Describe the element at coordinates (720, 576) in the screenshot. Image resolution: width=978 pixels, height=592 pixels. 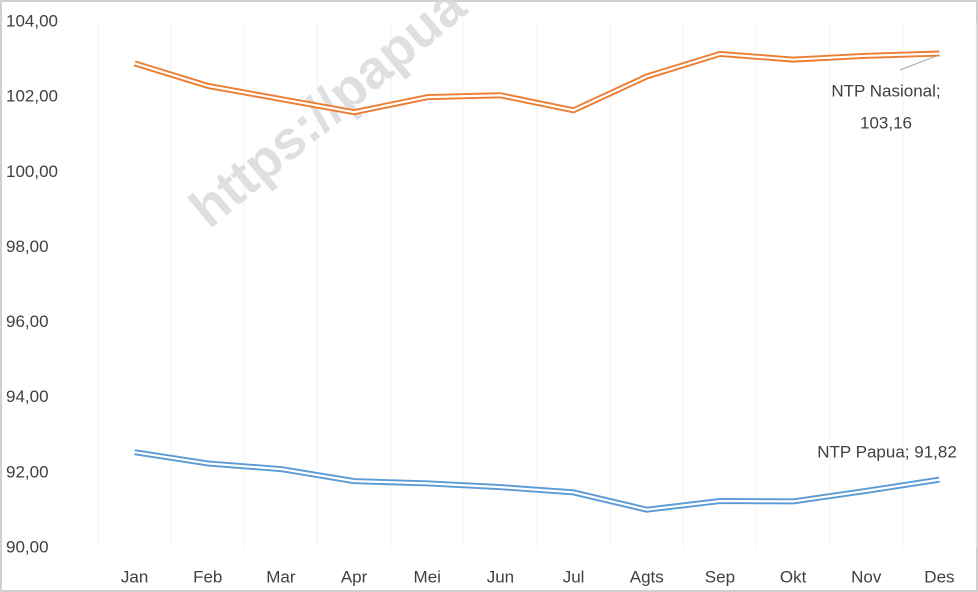
I see `x-tick-label: Sep` at that location.